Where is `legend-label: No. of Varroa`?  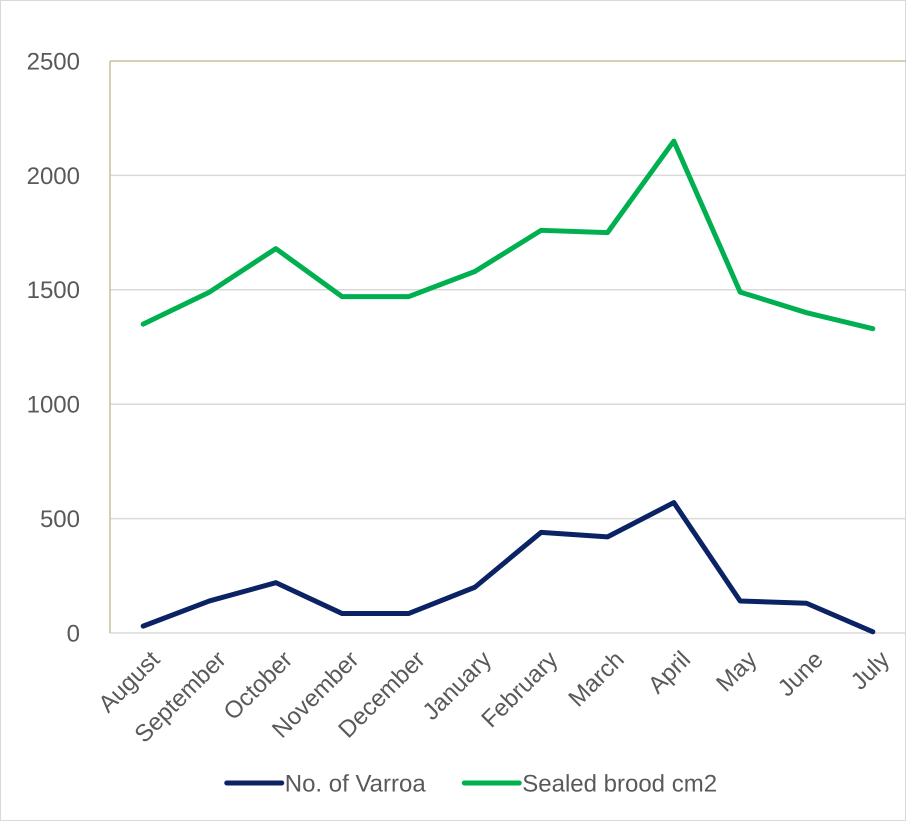
legend-label: No. of Varroa is located at coordinates (355, 784).